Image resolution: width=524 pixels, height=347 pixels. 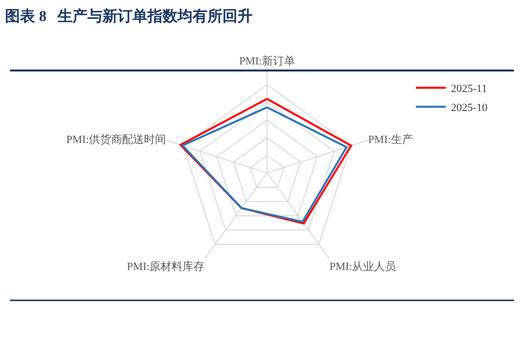 What do you see at coordinates (165, 267) in the screenshot?
I see `spoke-label: PMI:原材料库存` at bounding box center [165, 267].